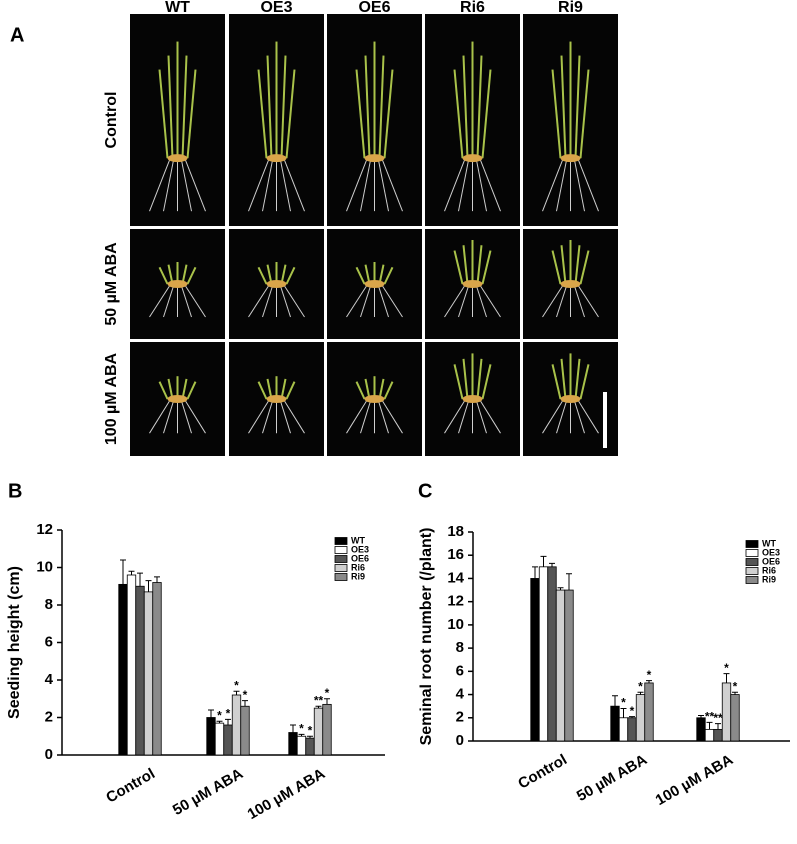 Image resolution: width=797 pixels, height=844 pixels. Describe the element at coordinates (49, 641) in the screenshot. I see `y-tick-label: 6` at that location.